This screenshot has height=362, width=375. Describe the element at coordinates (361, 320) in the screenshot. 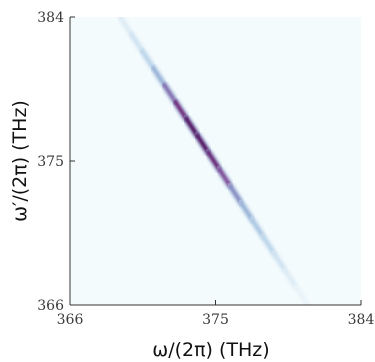

I see `x-tick-label: 384` at that location.